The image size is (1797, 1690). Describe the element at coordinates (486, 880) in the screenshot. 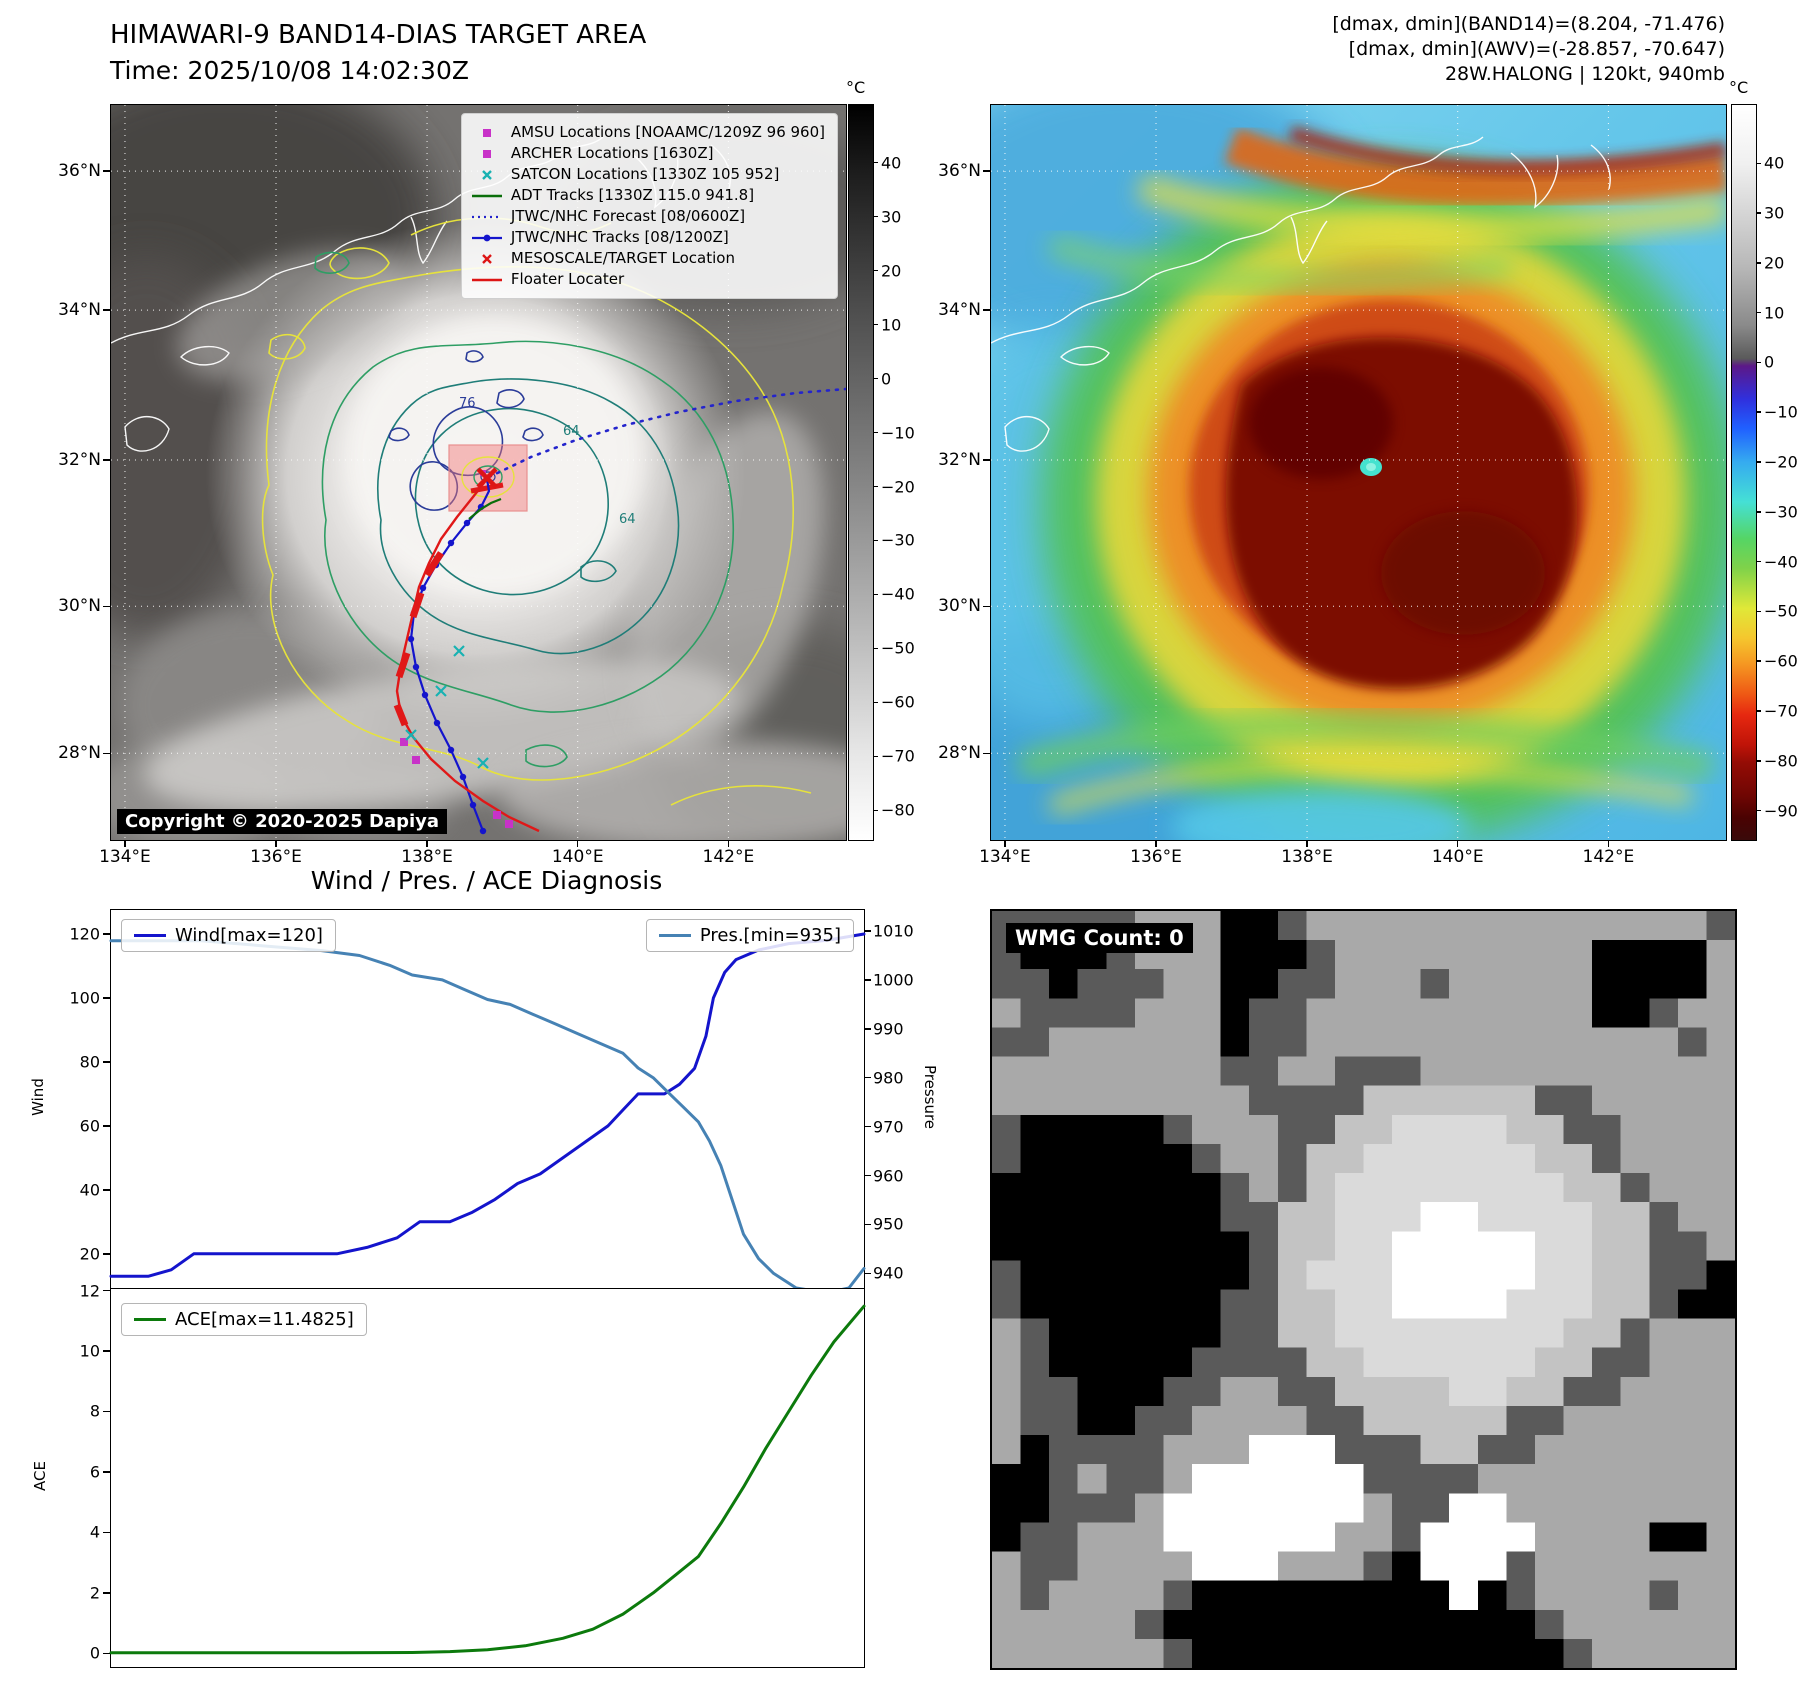

I see `diagnosis-title: Wind / Pres. / ACE Diagnosis` at that location.